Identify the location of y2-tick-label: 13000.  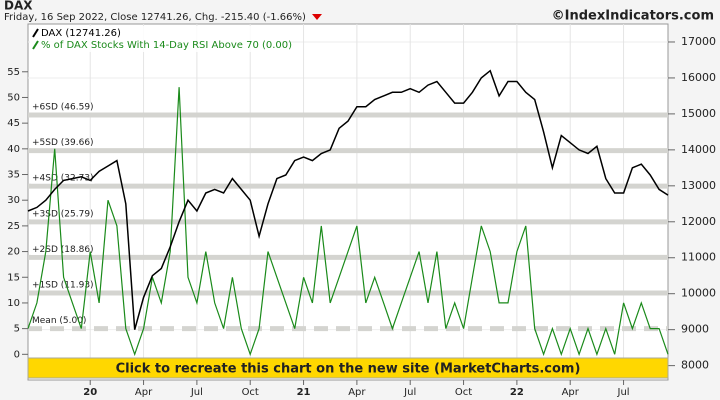
(698, 185).